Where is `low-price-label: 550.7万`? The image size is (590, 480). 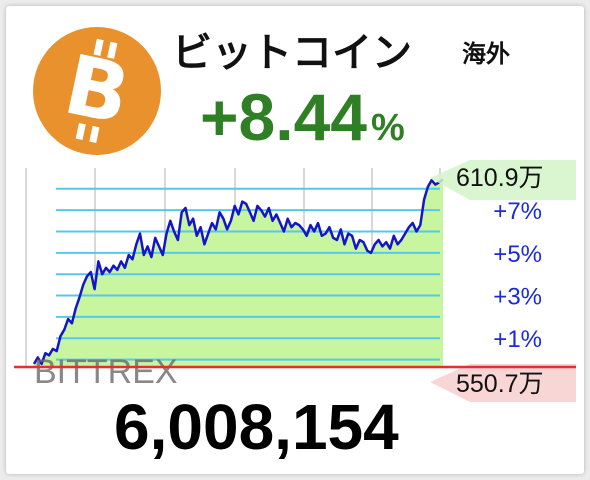 low-price-label: 550.7万 is located at coordinates (500, 384).